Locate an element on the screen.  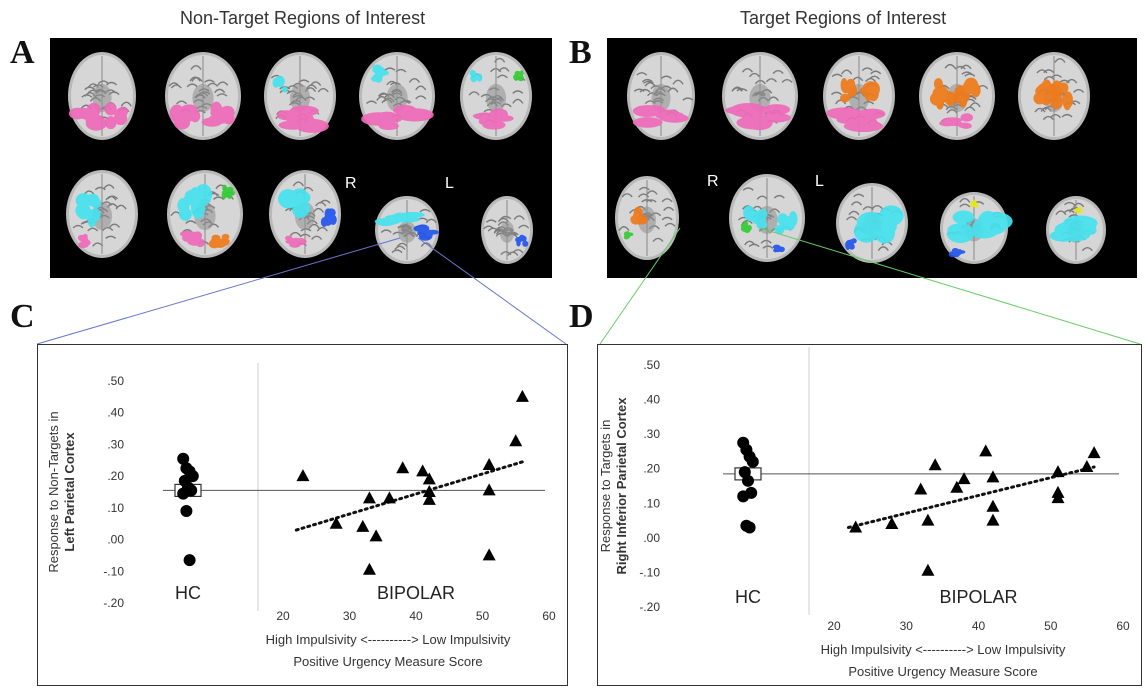
panel-b-letter: B is located at coordinates (580, 53).